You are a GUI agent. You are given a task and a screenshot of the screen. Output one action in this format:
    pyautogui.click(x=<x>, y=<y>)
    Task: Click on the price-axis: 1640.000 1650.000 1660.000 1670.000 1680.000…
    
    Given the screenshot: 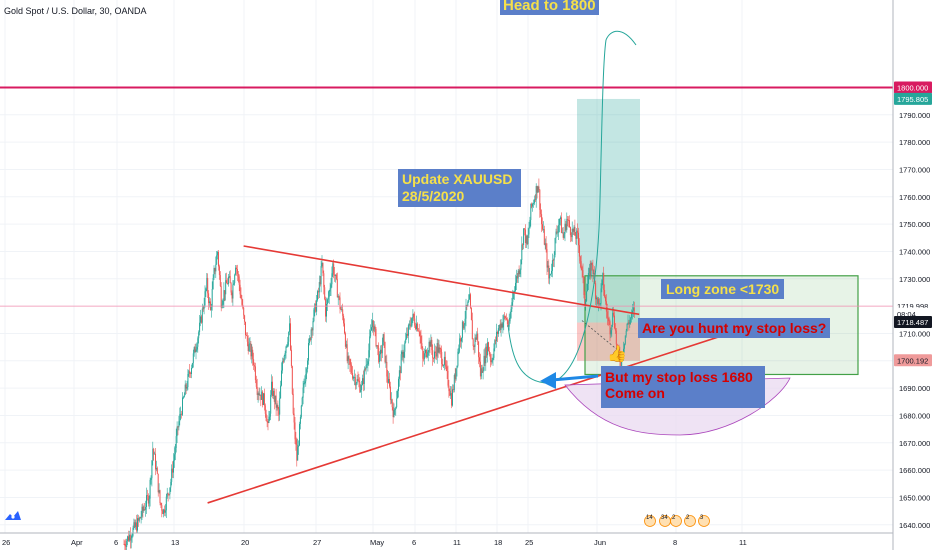 What is the action you would take?
    pyautogui.click(x=912, y=275)
    